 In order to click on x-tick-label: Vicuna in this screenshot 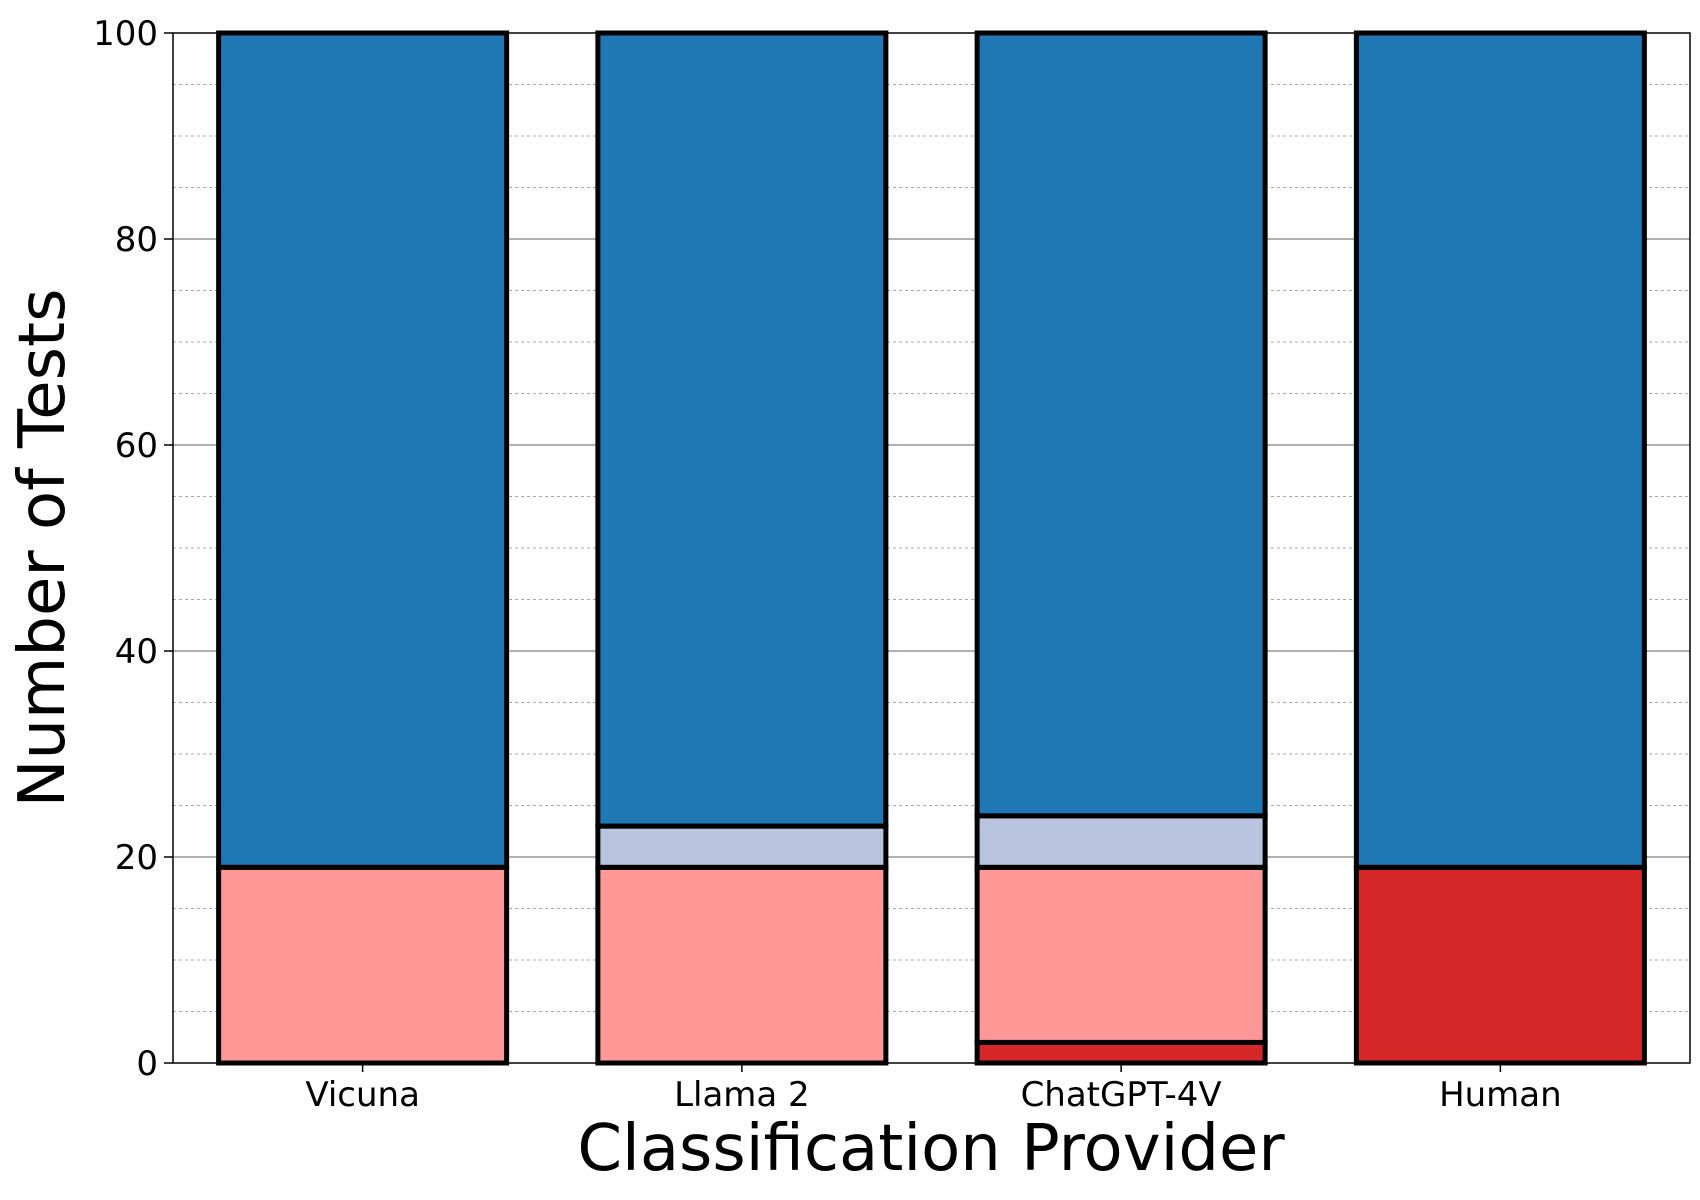, I will do `click(362, 1095)`.